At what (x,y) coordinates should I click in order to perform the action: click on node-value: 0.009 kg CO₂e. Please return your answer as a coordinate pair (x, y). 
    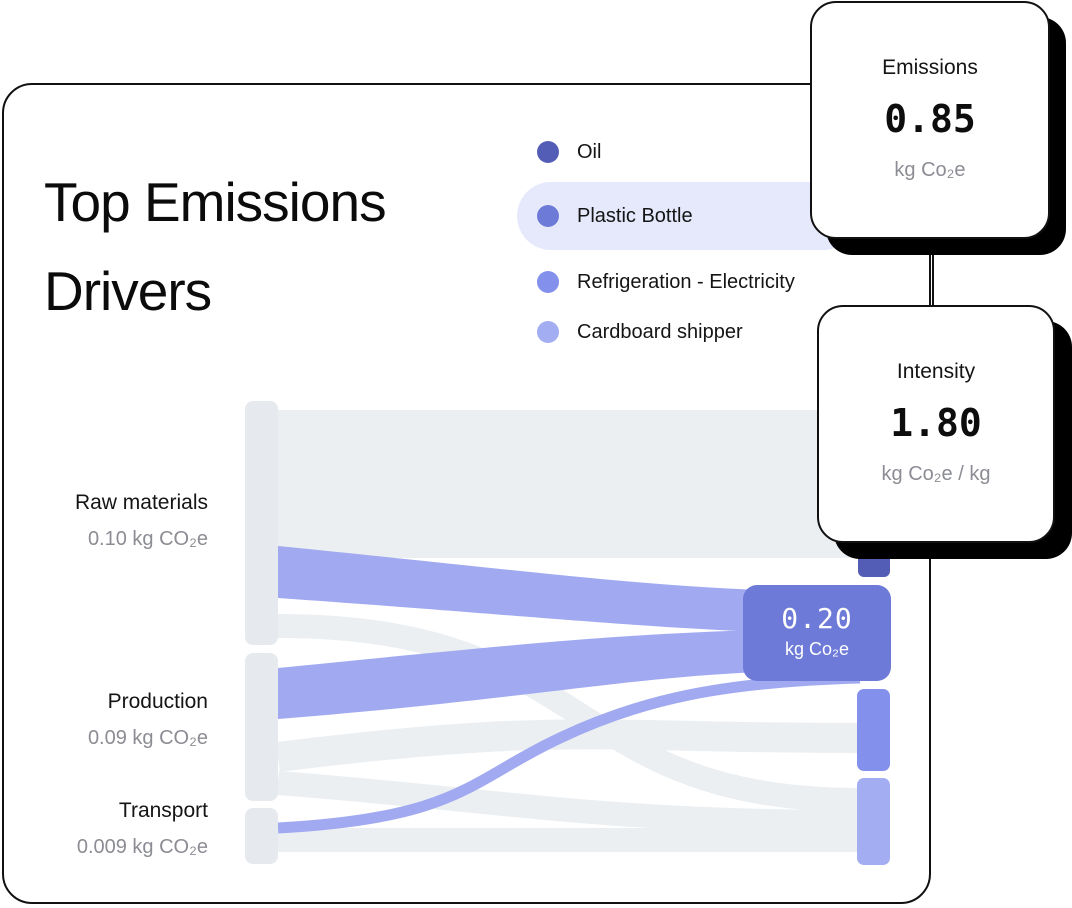
    Looking at the image, I should click on (142, 847).